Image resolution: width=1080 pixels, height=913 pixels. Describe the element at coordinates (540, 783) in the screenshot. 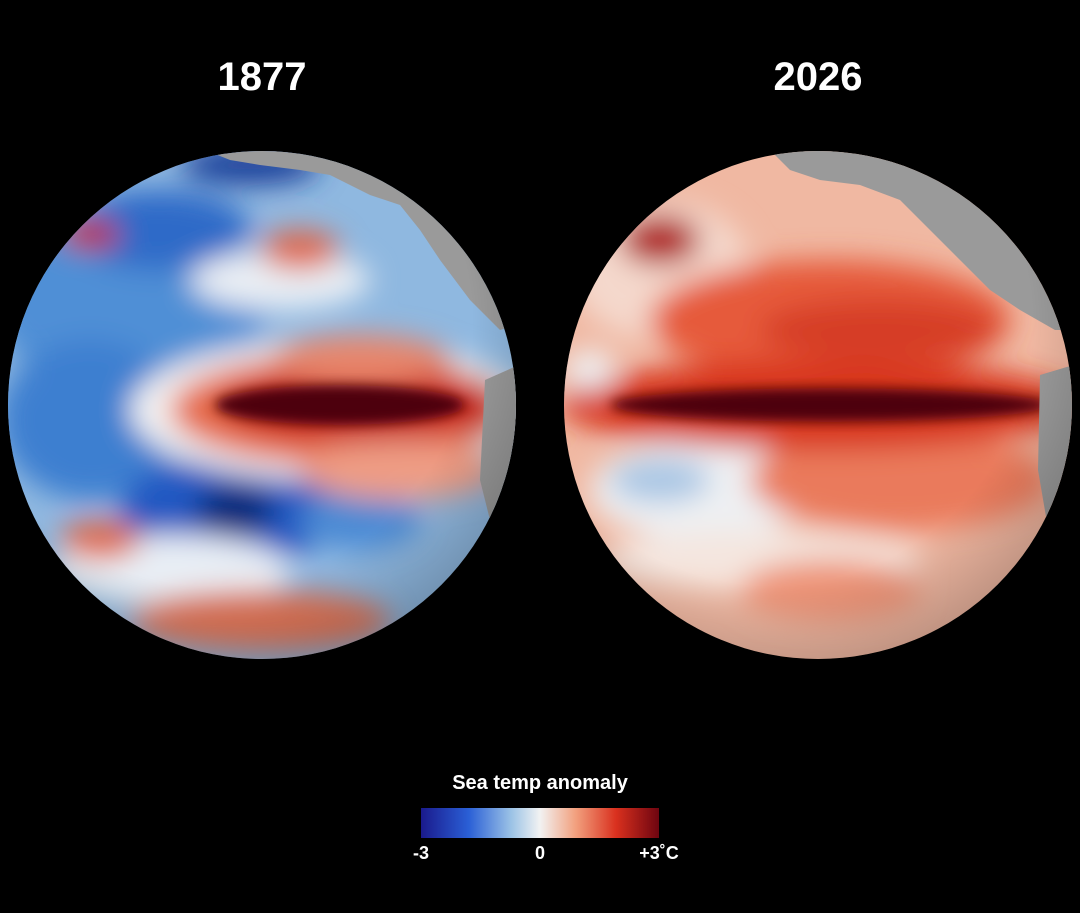

I see `legend-title: Sea temp anomaly` at that location.